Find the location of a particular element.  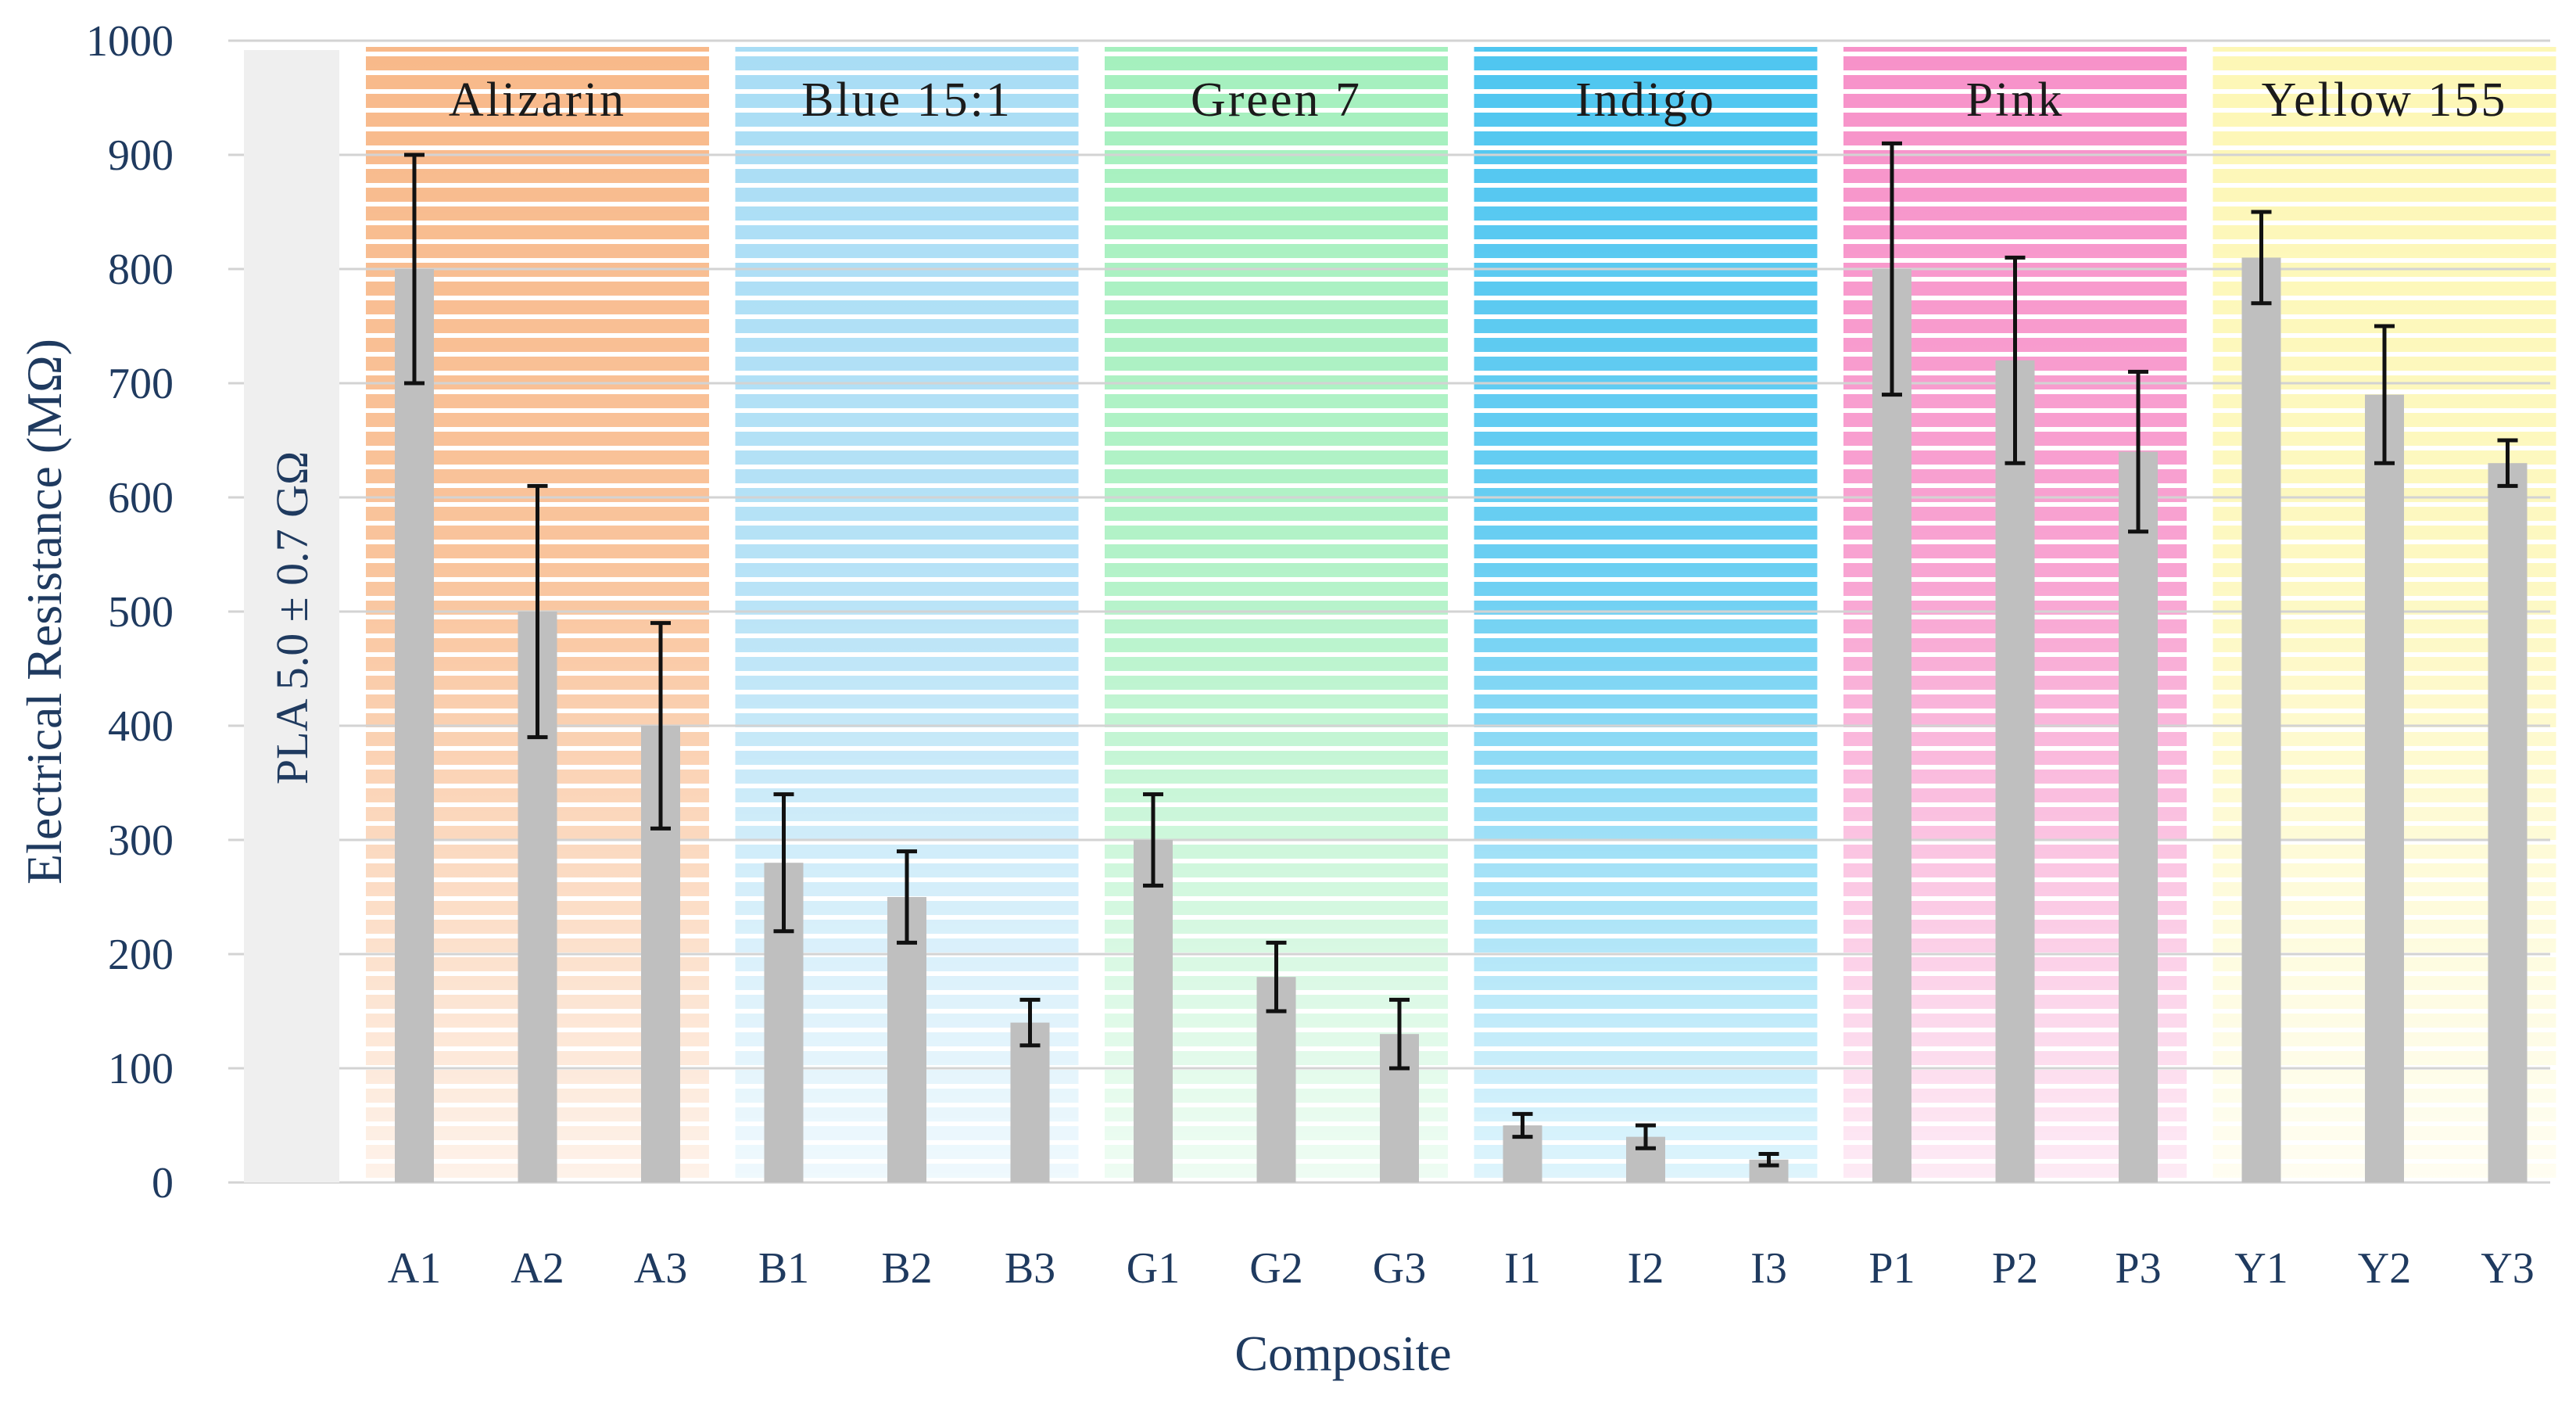

pla-baseline-label: PLA 5.0 ± 0.7 GΩ is located at coordinates (292, 617).